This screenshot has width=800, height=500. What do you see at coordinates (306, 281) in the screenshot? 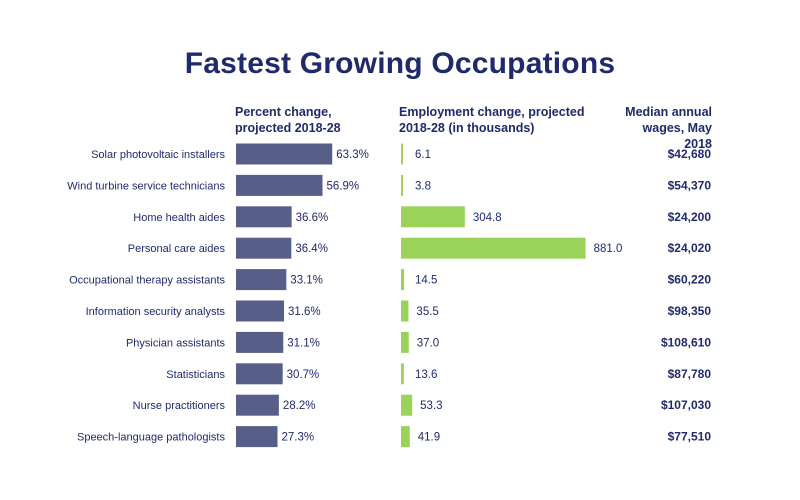
I see `percent-change-value-label: 33.1%` at bounding box center [306, 281].